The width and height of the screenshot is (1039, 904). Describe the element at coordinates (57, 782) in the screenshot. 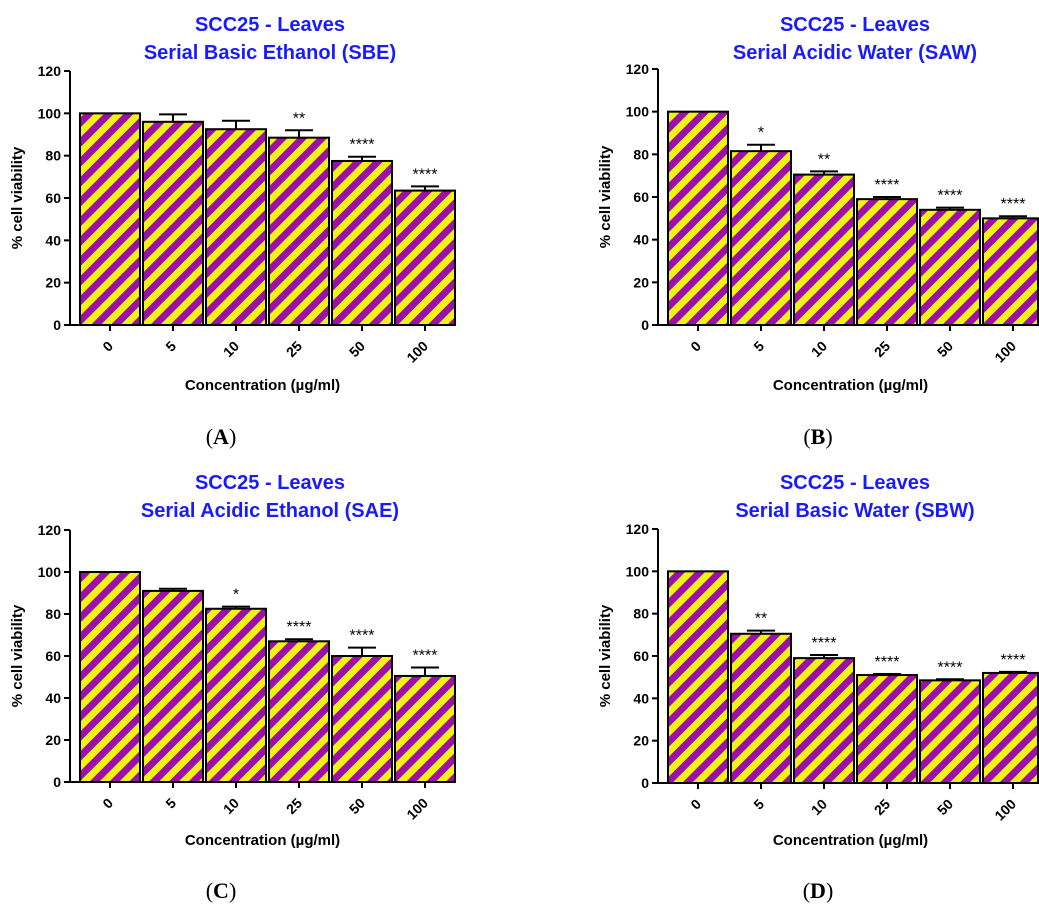

I see `panel-c-y-tick-label: 0` at that location.